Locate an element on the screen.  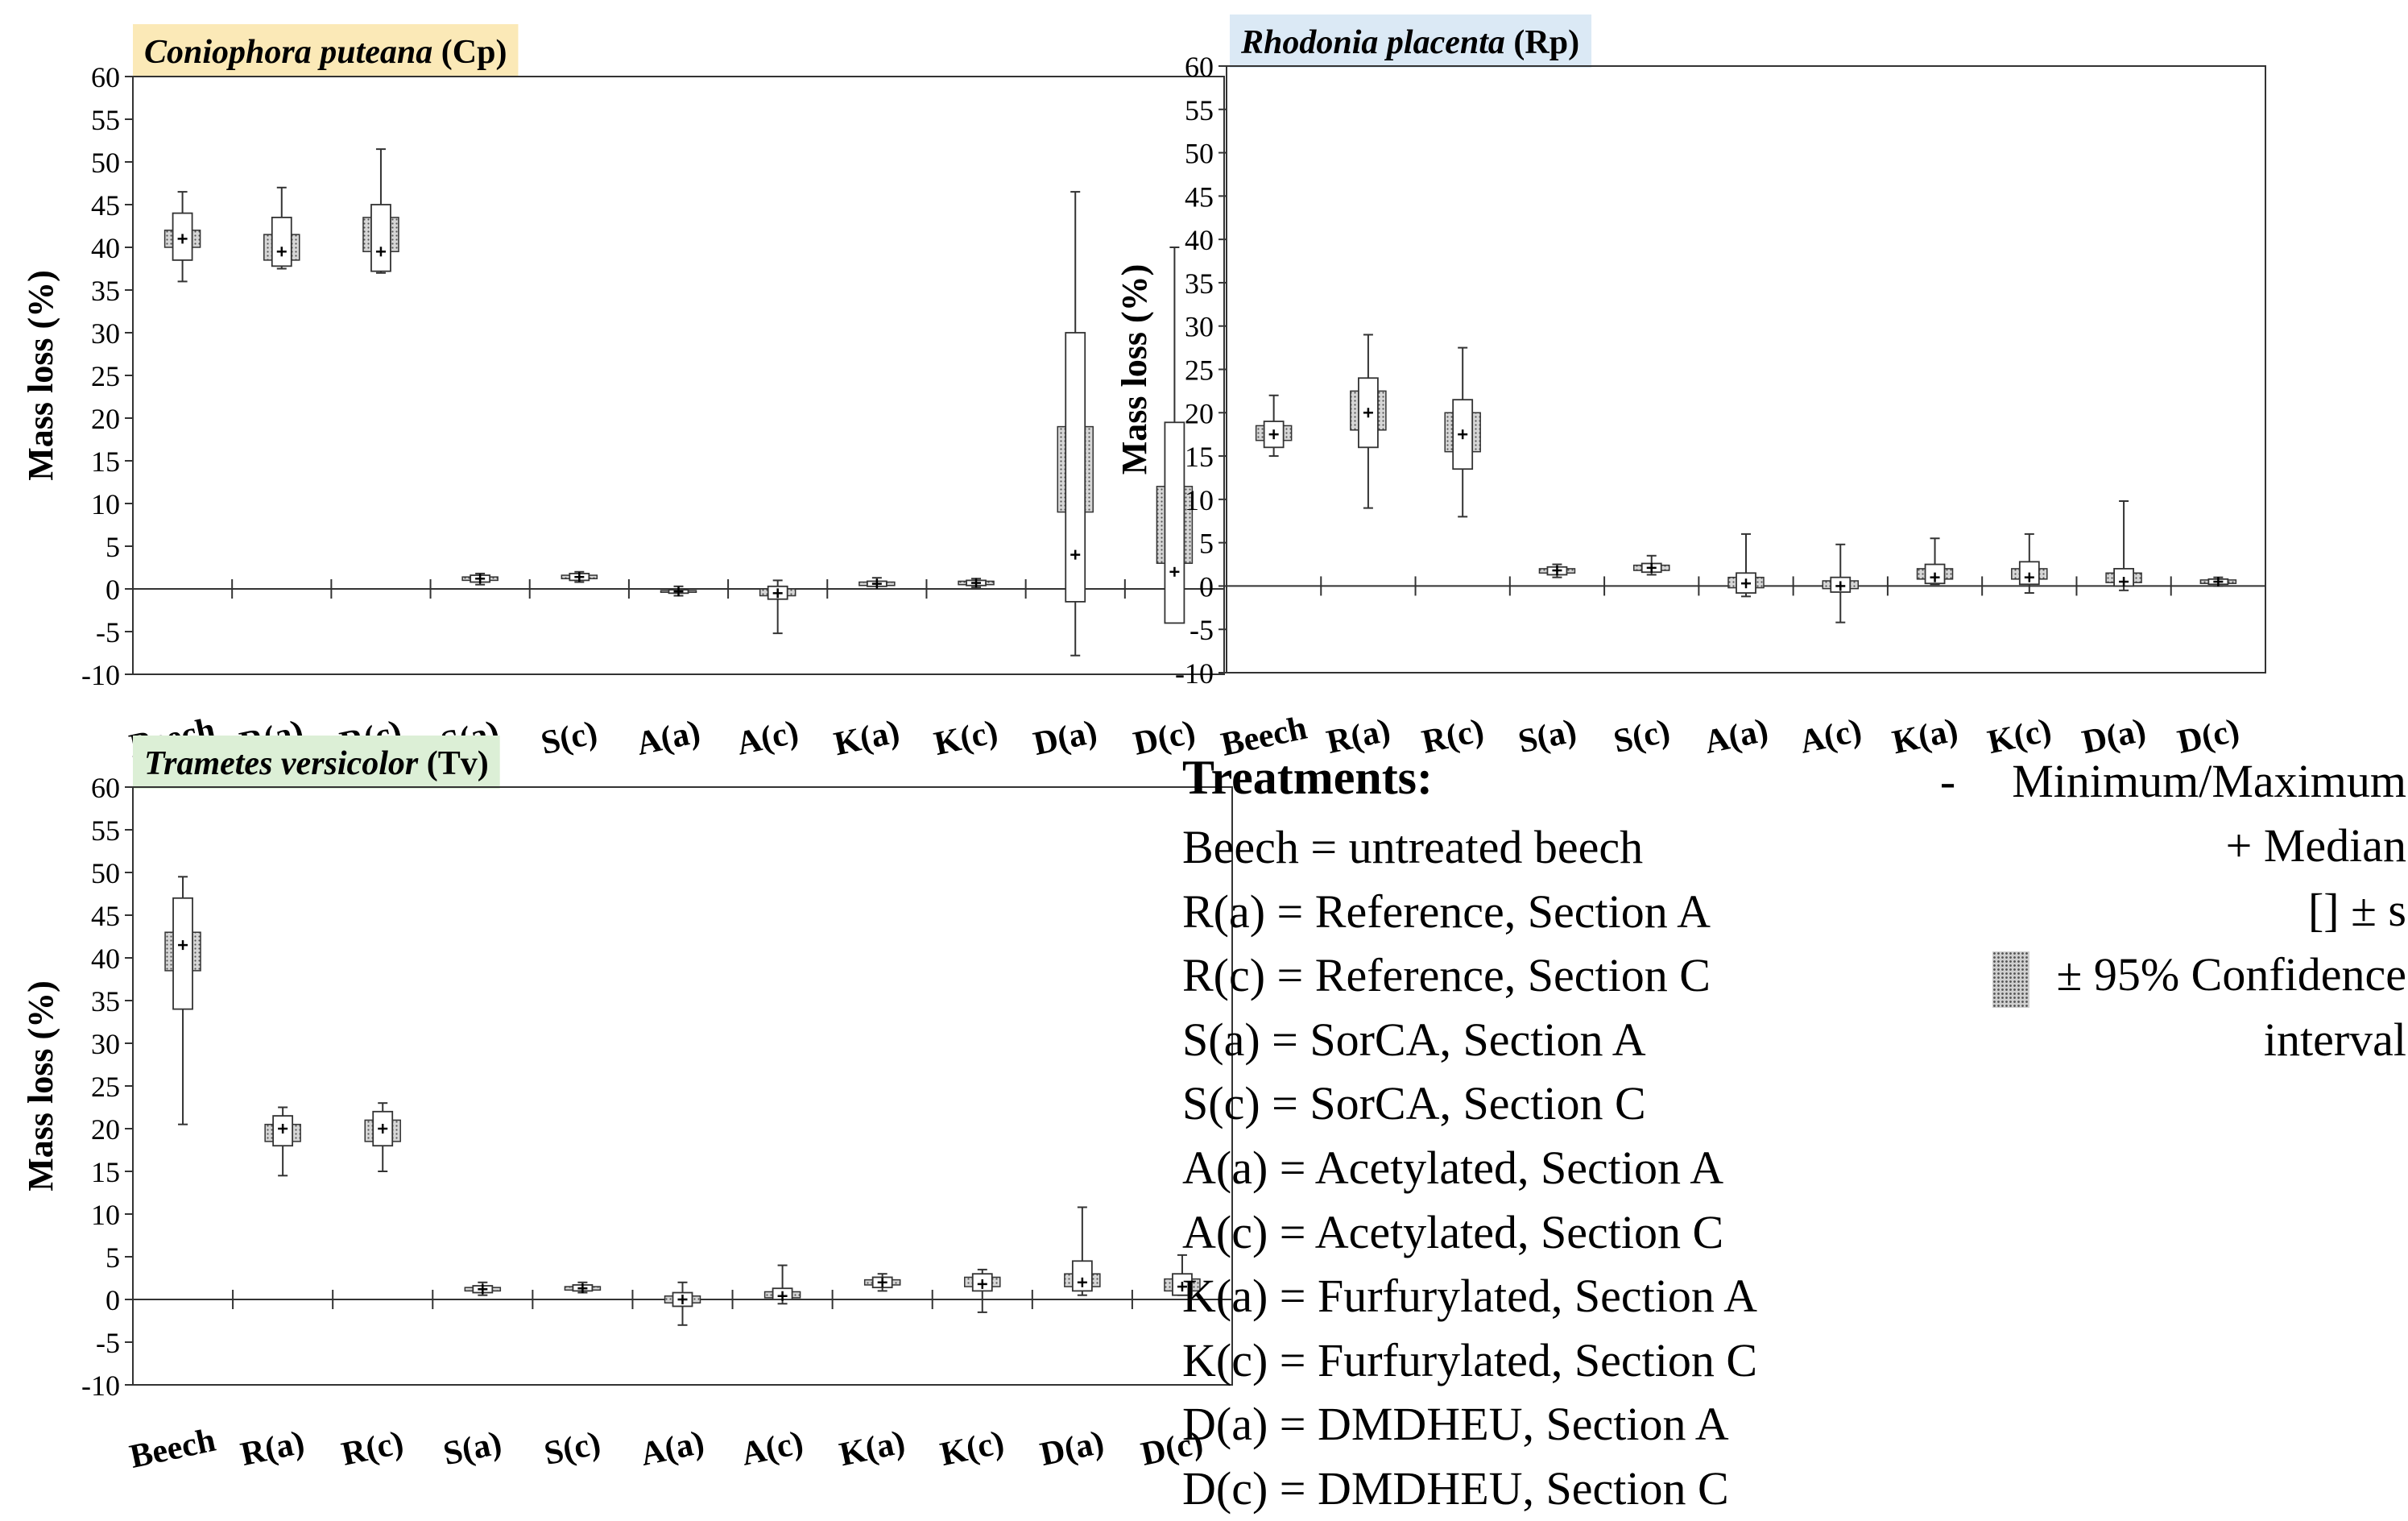
ci-swatch-icon is located at coordinates (2010, 980).